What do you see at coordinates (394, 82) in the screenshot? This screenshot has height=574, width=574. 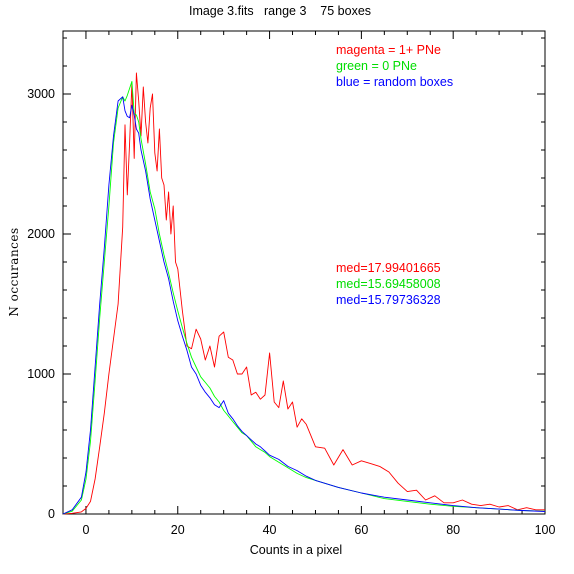 I see `legend-entry-blue: blue = random boxes` at bounding box center [394, 82].